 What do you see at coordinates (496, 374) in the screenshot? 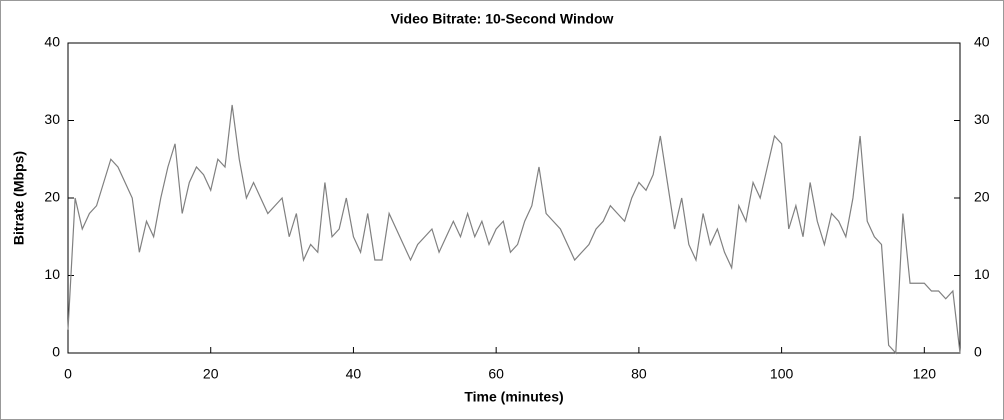
I see `x-tick-label: 60` at bounding box center [496, 374].